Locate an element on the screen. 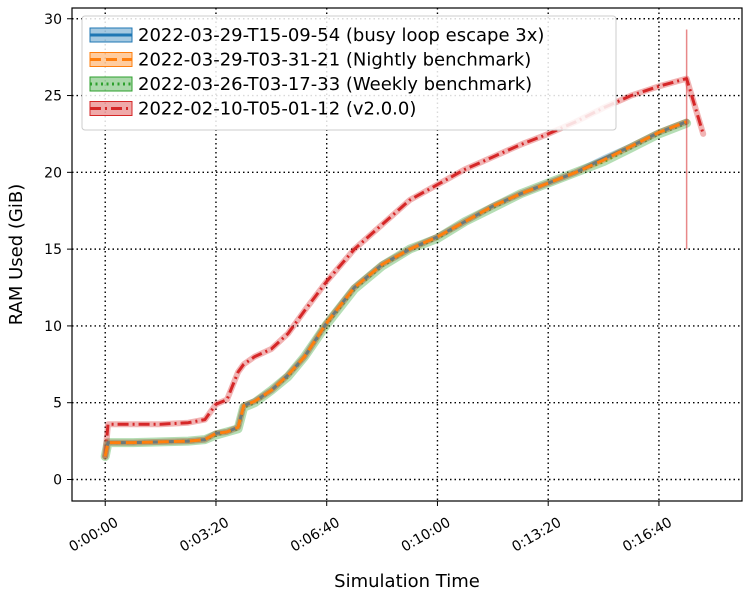  legend-label: 2022-03-29-T03-31-21 (Nightly benchmark) is located at coordinates (334, 60).